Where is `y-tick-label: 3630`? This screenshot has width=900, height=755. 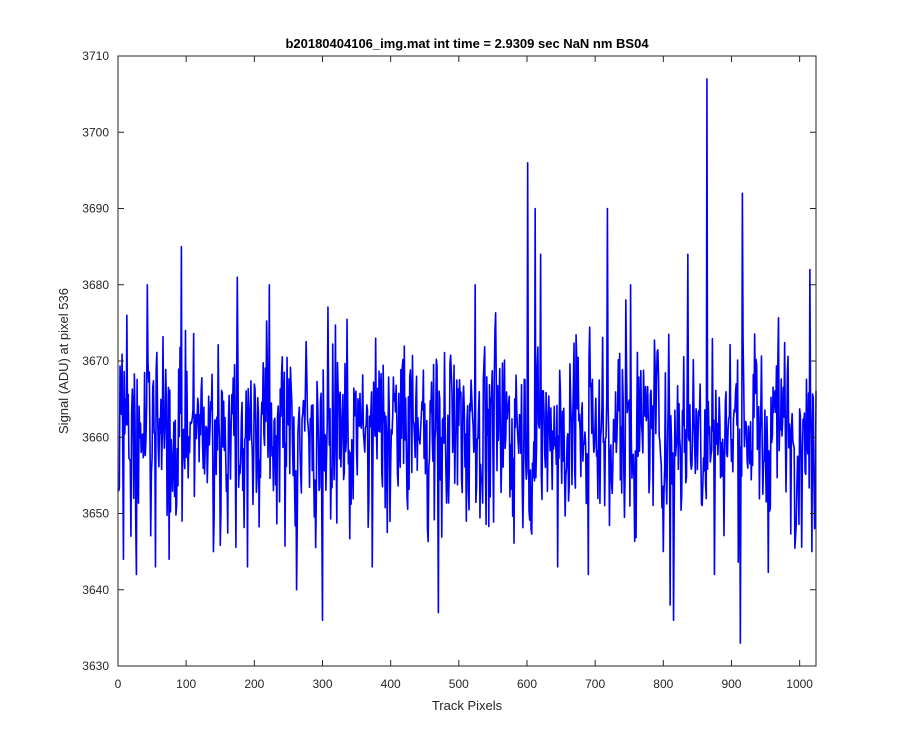
y-tick-label: 3630 is located at coordinates (95, 666).